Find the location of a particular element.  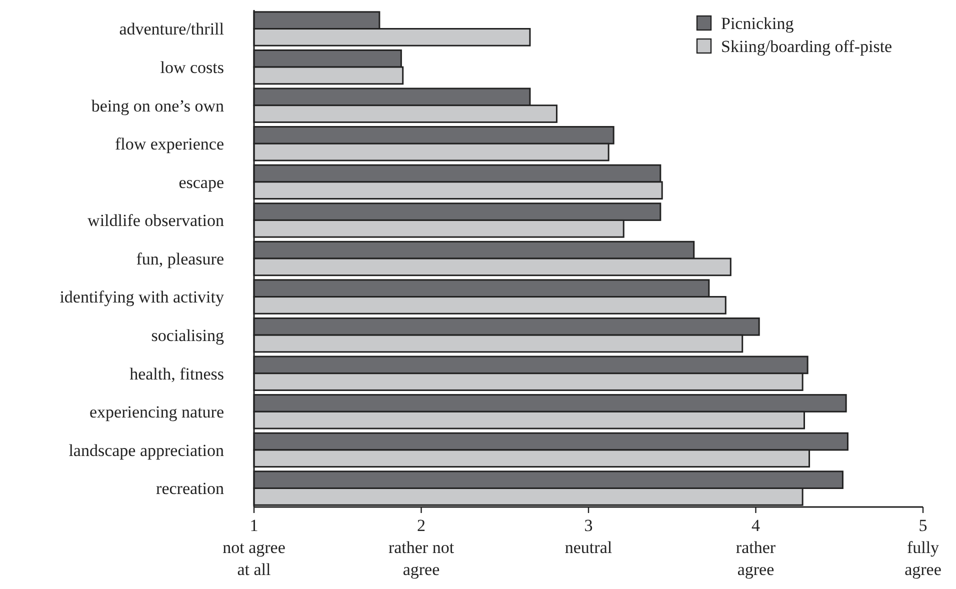

y-tick-label: socialising is located at coordinates (187, 336).